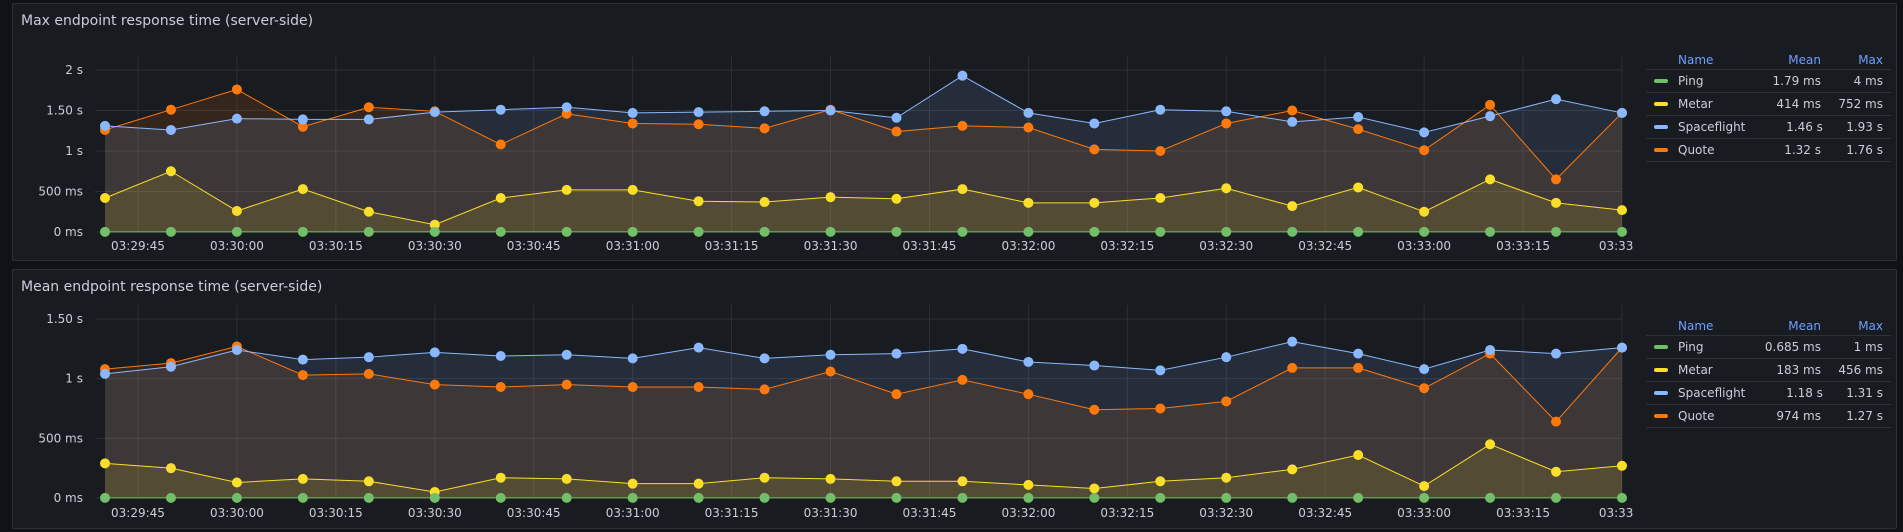  Describe the element at coordinates (1768, 104) in the screenshot. I see `legend-row-metar: Metar 414 ms 752 ms` at that location.